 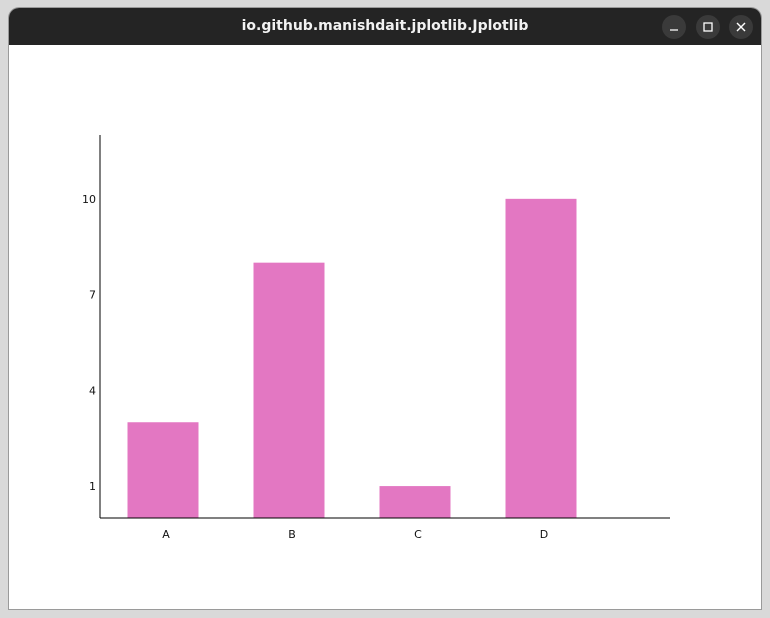 What do you see at coordinates (289, 390) in the screenshot?
I see `bar-b` at bounding box center [289, 390].